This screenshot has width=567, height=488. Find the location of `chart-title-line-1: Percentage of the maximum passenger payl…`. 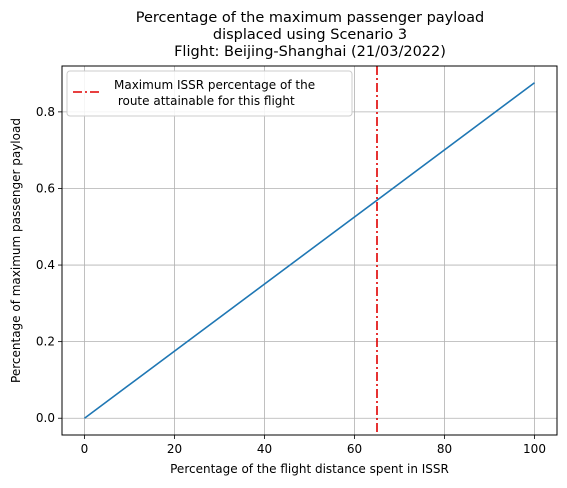

chart-title-line-1: Percentage of the maximum passenger payl… is located at coordinates (310, 18).